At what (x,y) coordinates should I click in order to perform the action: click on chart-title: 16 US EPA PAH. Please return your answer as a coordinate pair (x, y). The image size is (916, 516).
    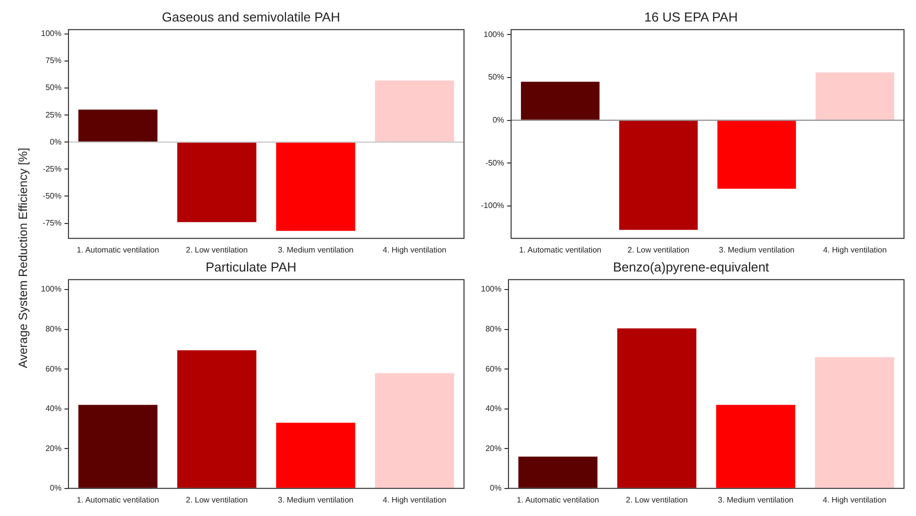
    Looking at the image, I should click on (691, 16).